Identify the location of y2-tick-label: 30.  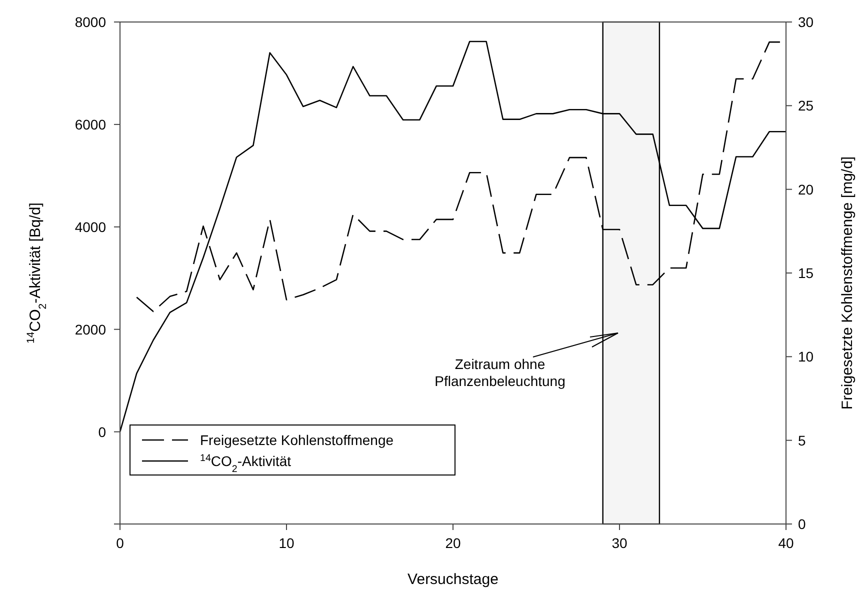
(806, 22).